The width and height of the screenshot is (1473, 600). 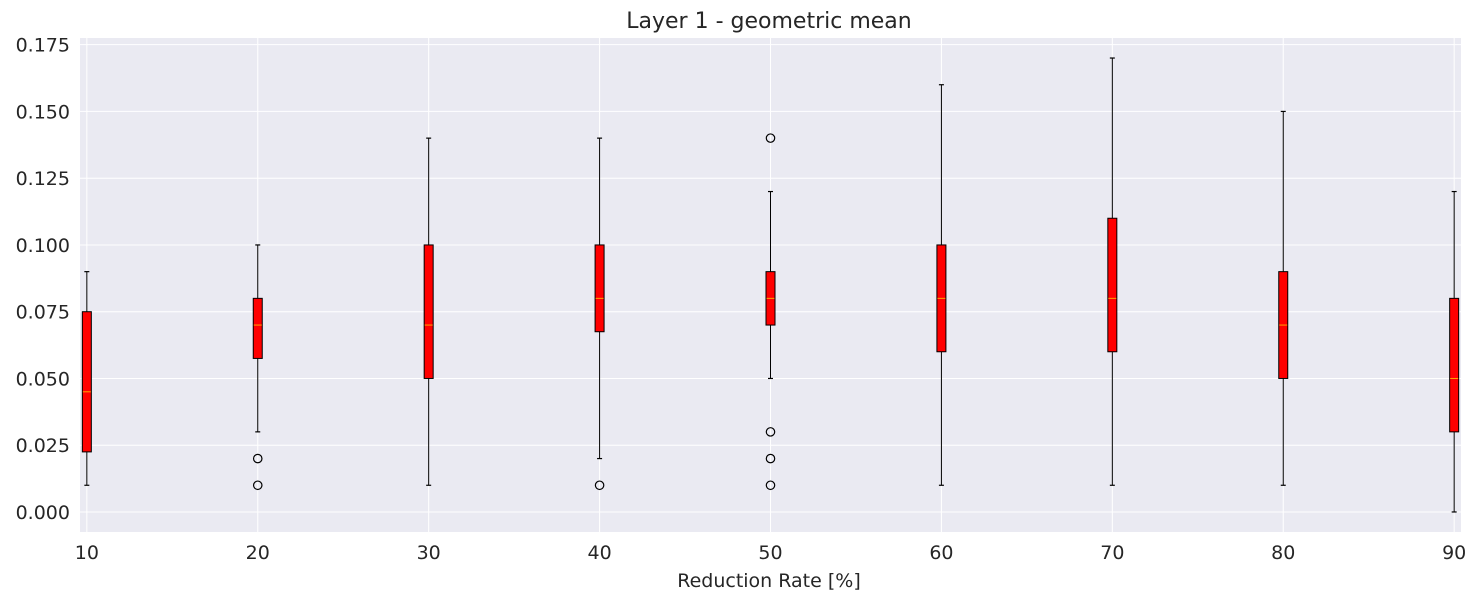 I want to click on x-tick-label: 50, so click(x=770, y=553).